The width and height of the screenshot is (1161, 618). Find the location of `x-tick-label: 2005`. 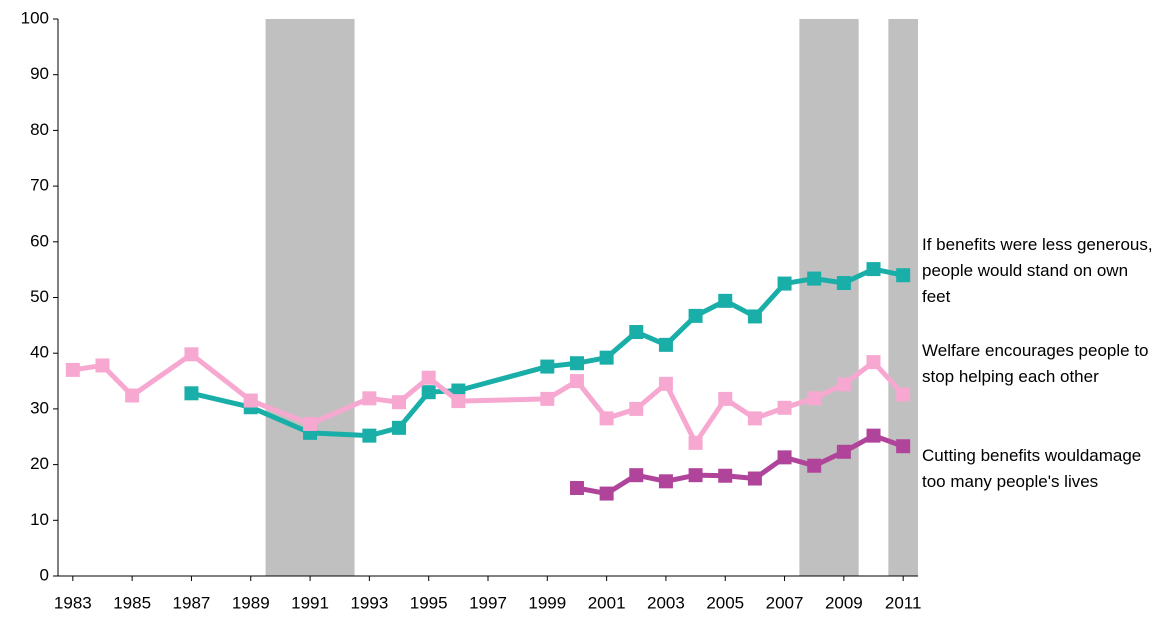

x-tick-label: 2005 is located at coordinates (725, 602).